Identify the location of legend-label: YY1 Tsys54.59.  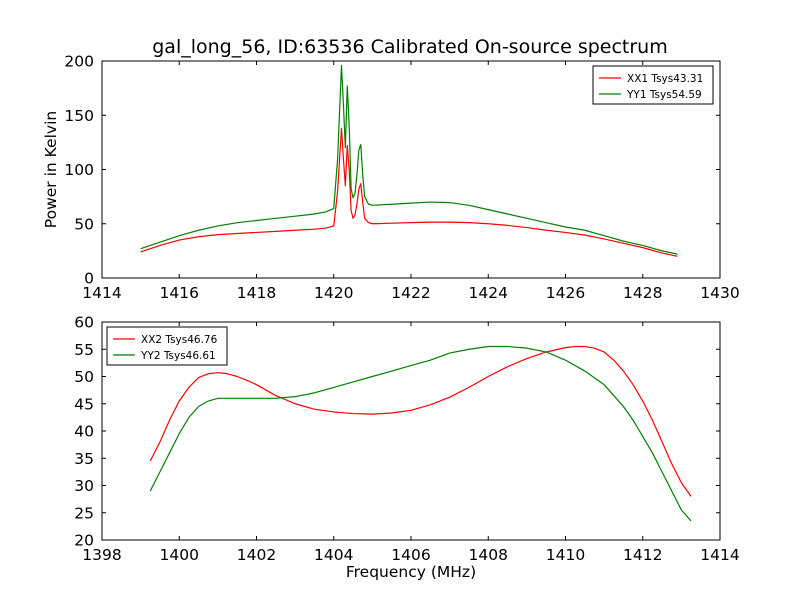
(664, 95).